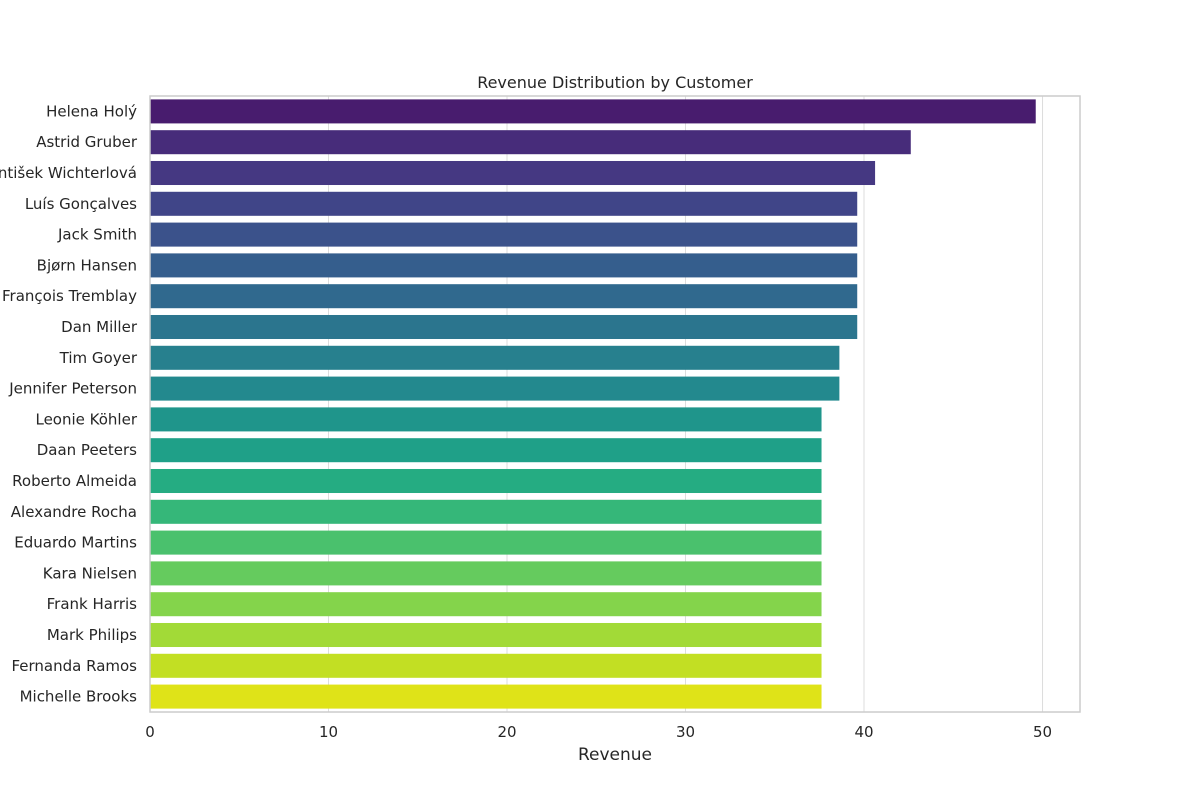  Describe the element at coordinates (506, 732) in the screenshot. I see `x-tick-label: 20` at that location.